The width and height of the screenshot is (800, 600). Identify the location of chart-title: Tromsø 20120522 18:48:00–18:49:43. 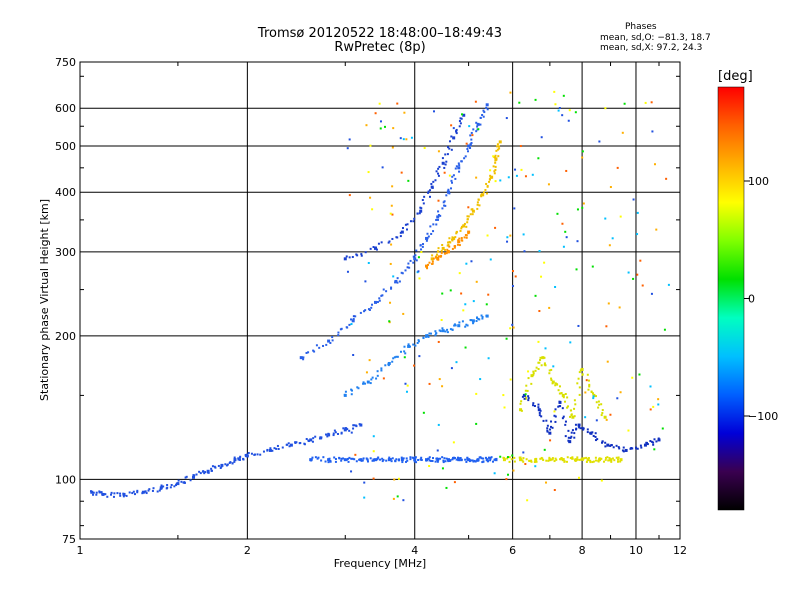
(380, 33).